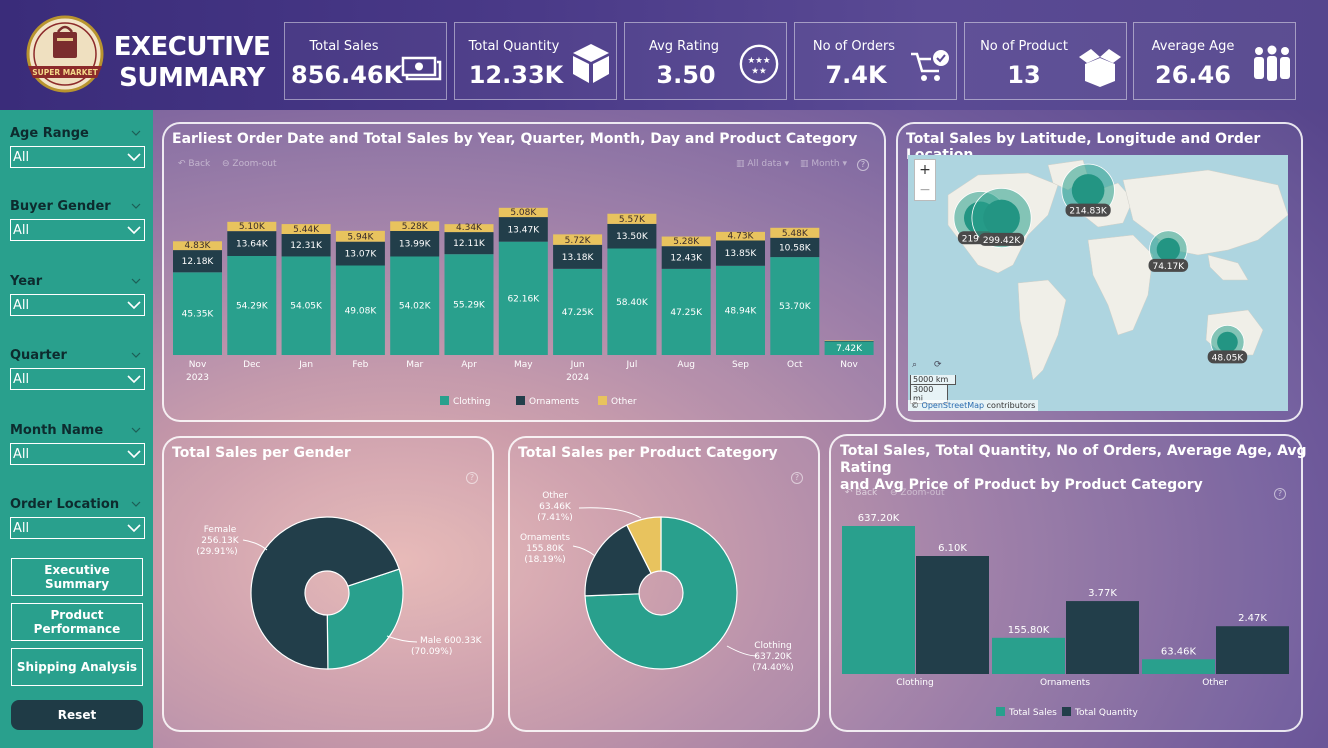 The width and height of the screenshot is (1328, 748). Describe the element at coordinates (686, 242) in the screenshot. I see `data-label: 5.28K` at that location.